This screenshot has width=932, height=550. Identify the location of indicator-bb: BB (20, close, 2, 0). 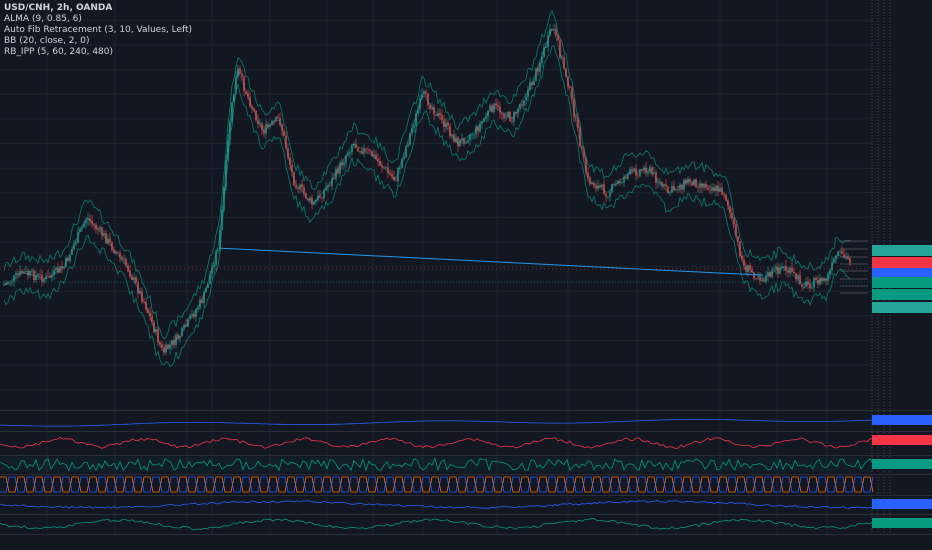
(47, 41).